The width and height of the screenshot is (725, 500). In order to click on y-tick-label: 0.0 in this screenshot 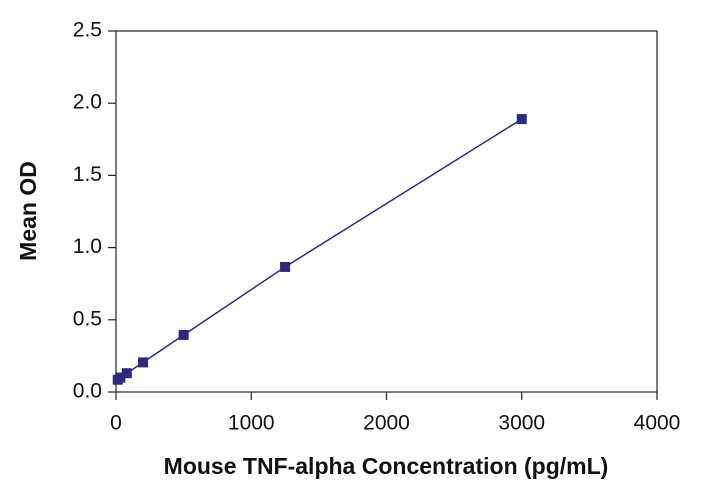, I will do `click(87, 391)`.